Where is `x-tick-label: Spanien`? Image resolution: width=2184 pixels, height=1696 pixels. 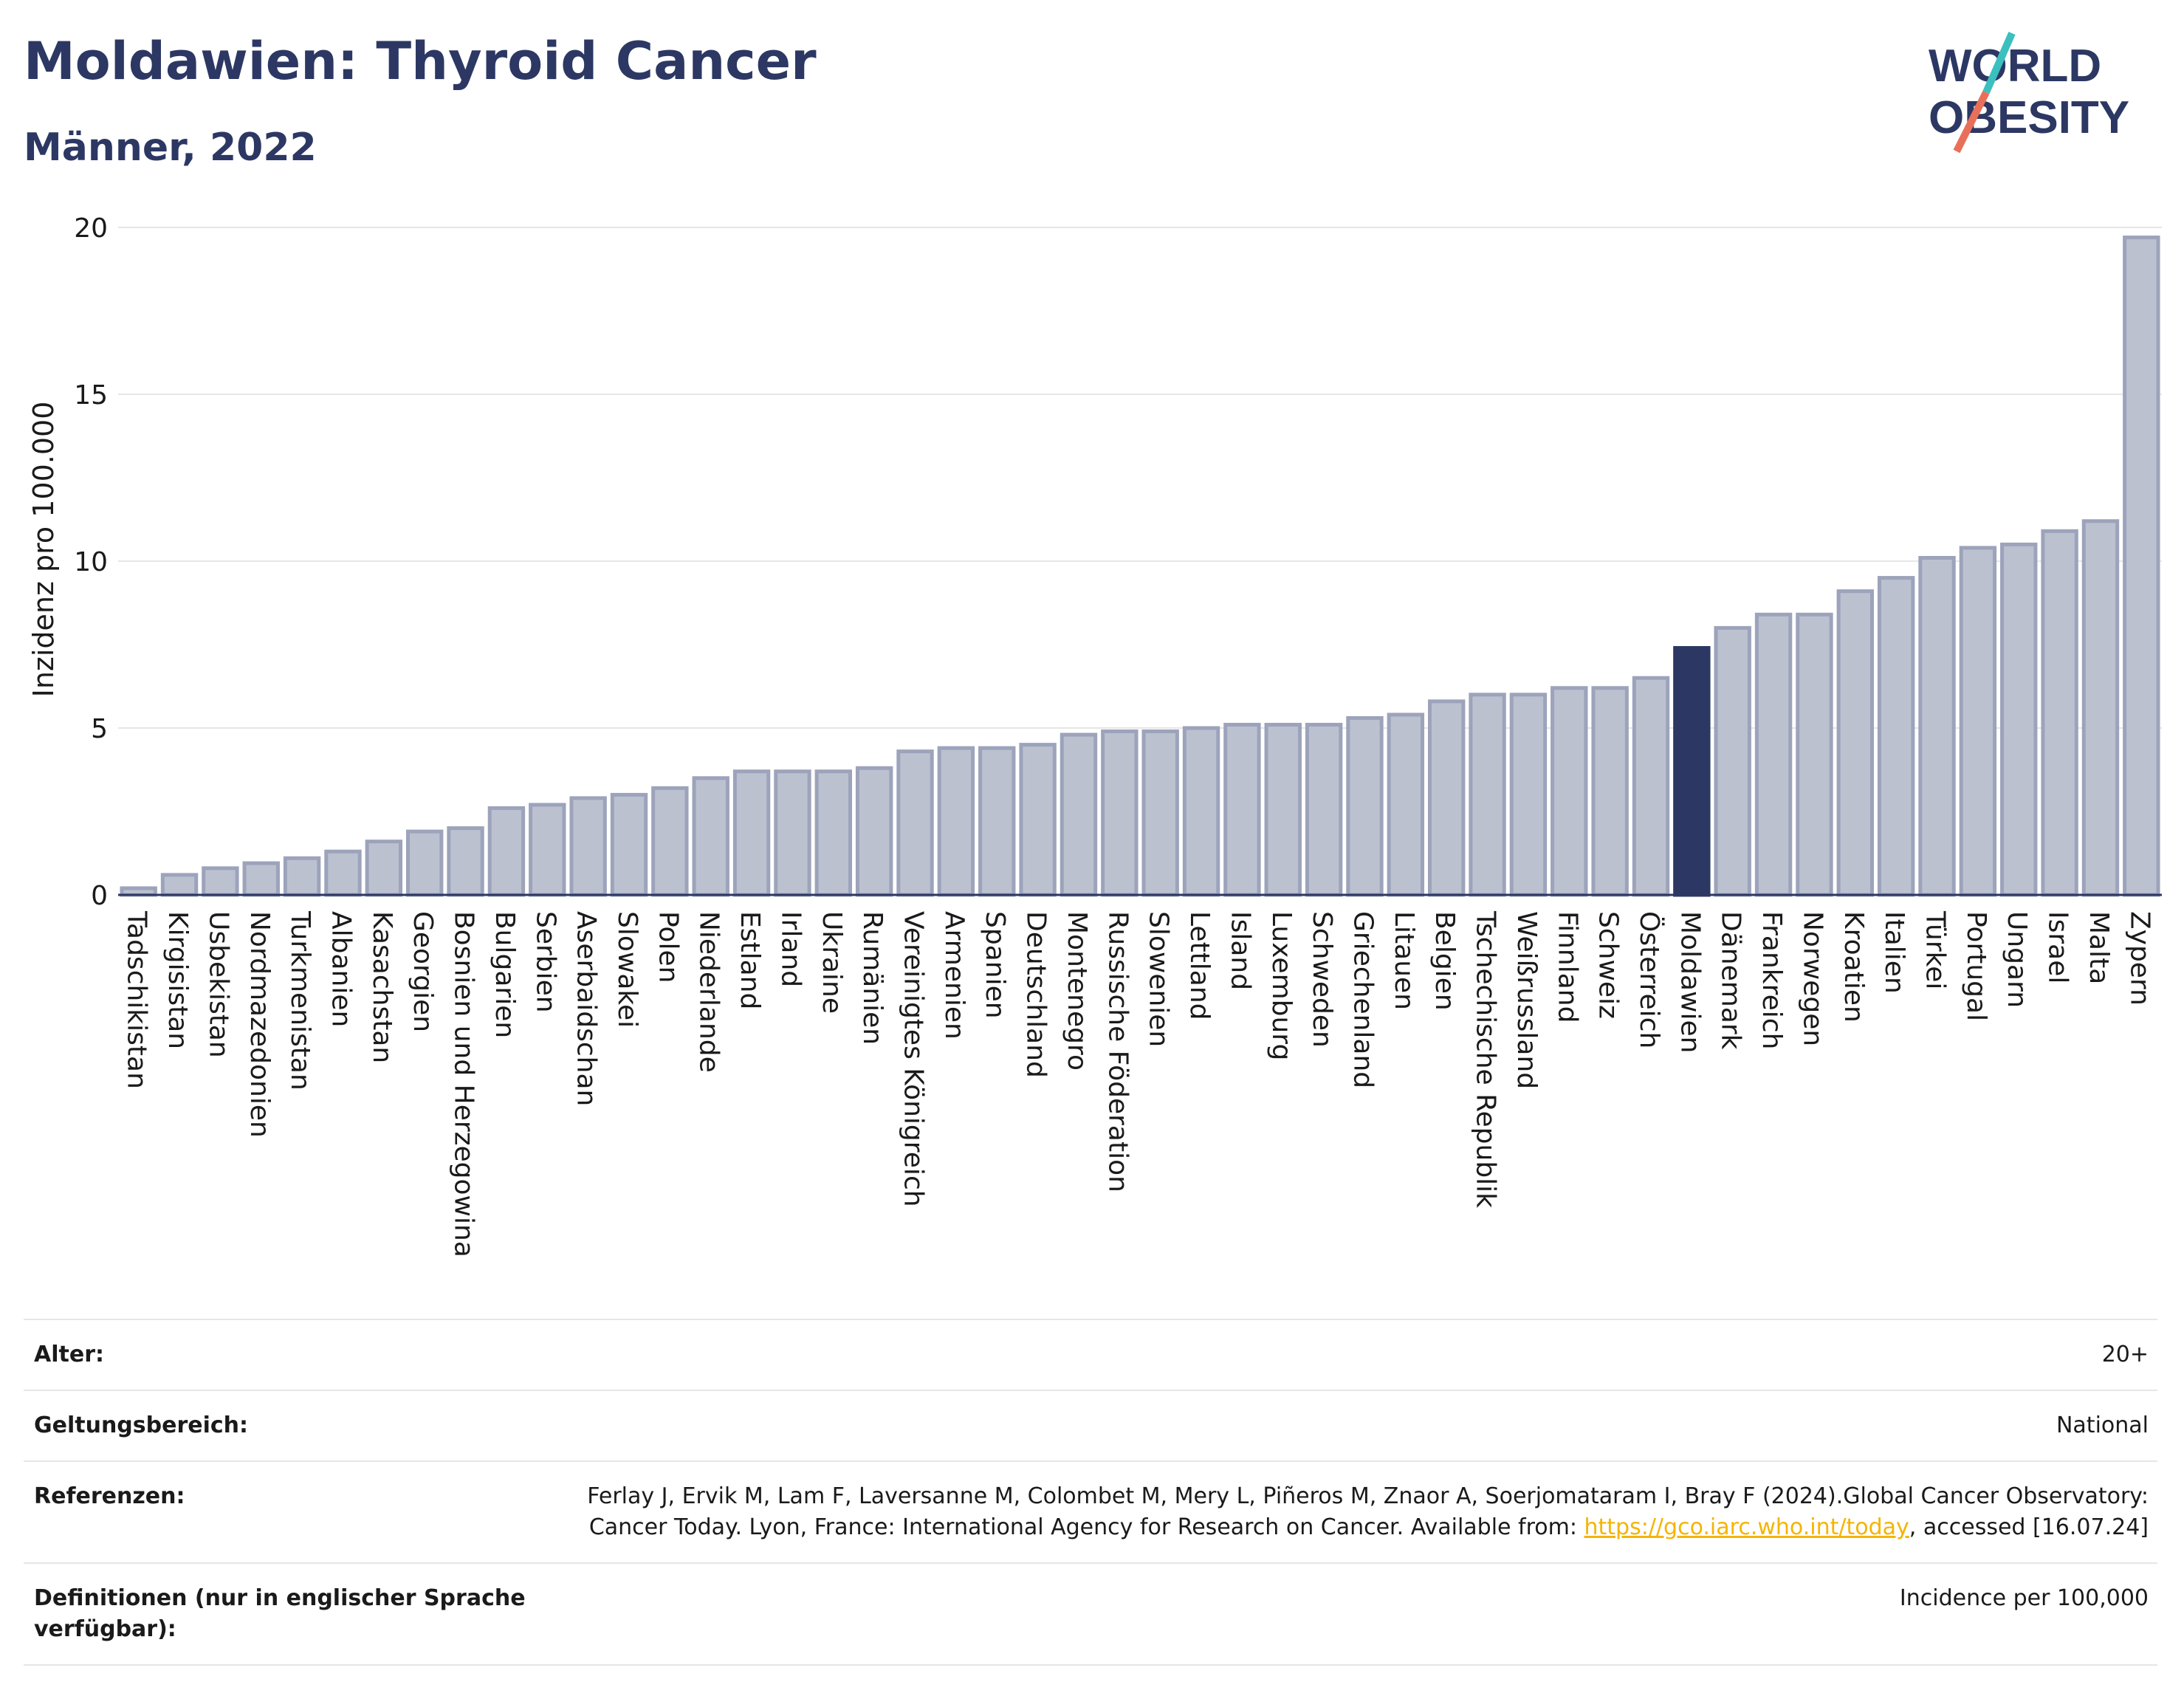 x-tick-label: Spanien is located at coordinates (995, 965).